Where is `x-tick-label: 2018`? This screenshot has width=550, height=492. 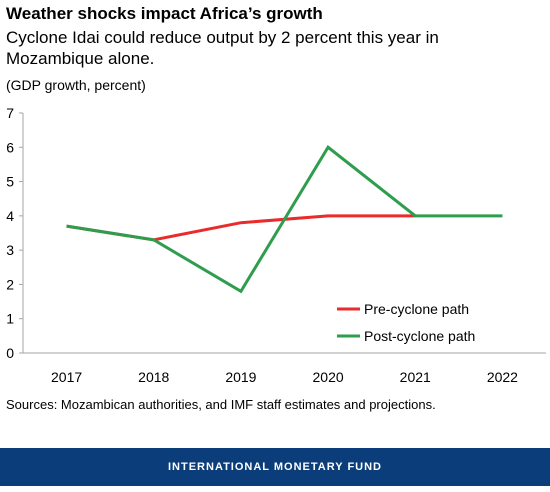 x-tick-label: 2018 is located at coordinates (153, 377).